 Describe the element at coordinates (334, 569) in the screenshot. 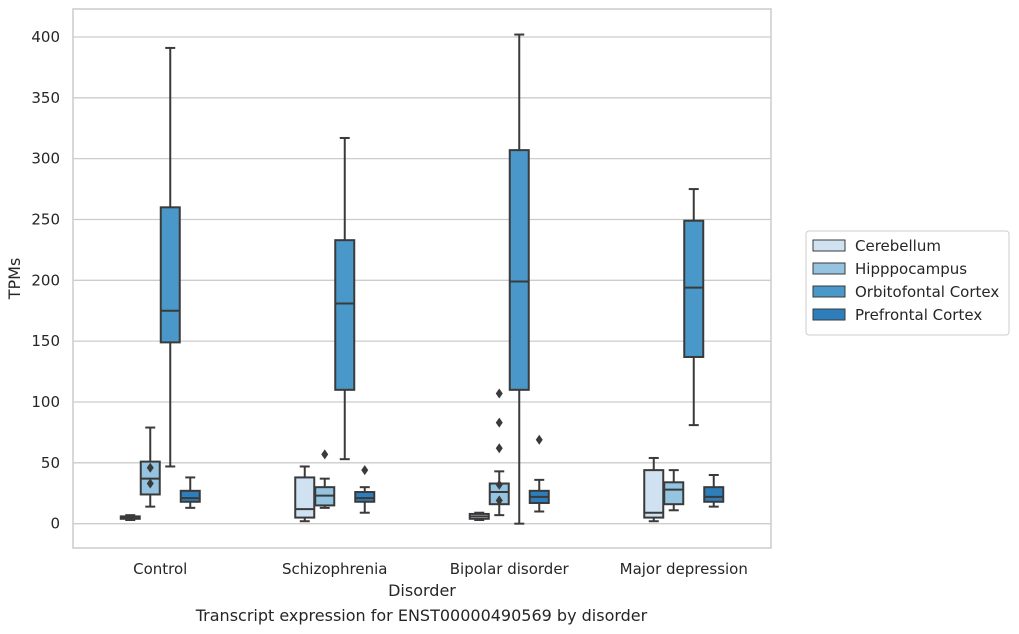

I see `x-tick-label: Schizophrenia` at that location.